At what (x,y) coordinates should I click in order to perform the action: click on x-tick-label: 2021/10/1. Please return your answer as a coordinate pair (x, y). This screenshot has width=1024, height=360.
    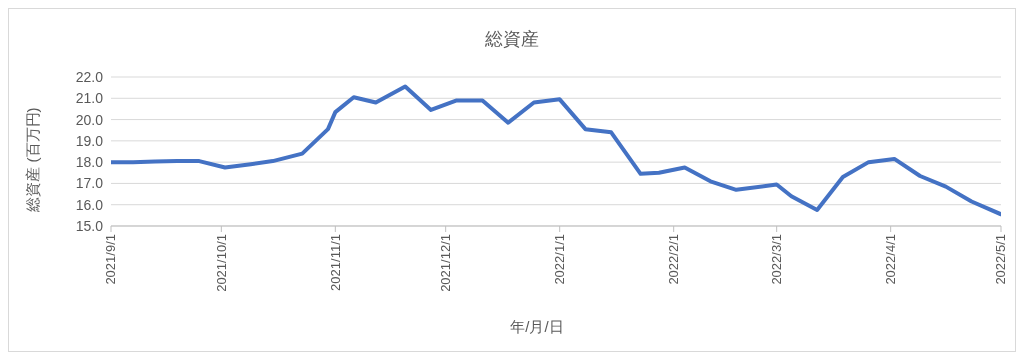
    Looking at the image, I should click on (221, 263).